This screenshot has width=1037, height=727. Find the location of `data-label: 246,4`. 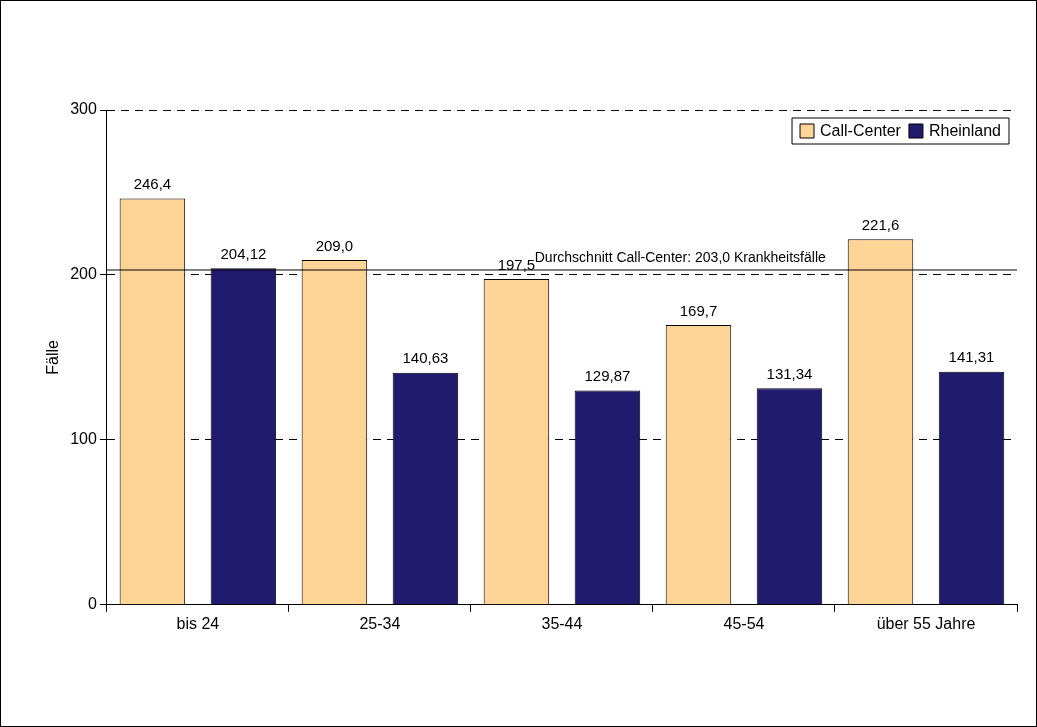

data-label: 246,4 is located at coordinates (152, 184).